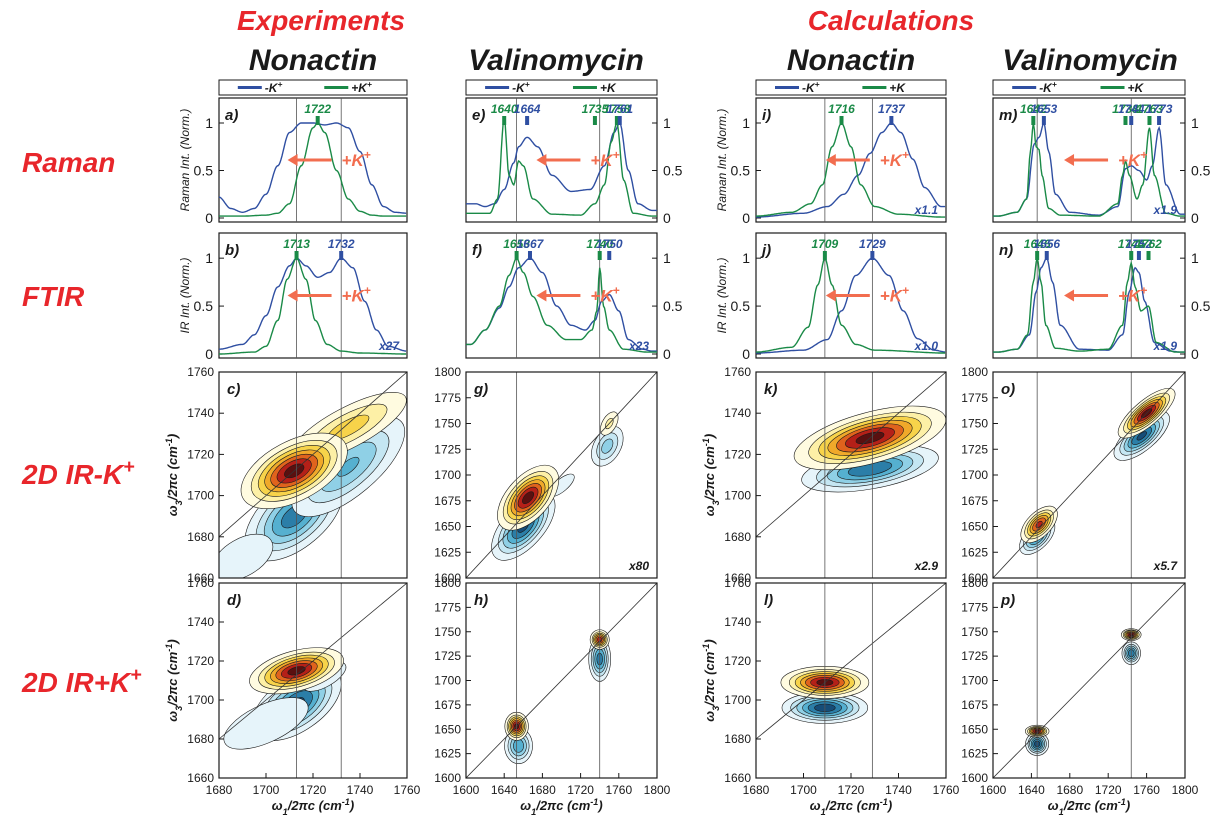  Describe the element at coordinates (361, 87) in the screenshot. I see `legend-label-plus: +K+` at that location.